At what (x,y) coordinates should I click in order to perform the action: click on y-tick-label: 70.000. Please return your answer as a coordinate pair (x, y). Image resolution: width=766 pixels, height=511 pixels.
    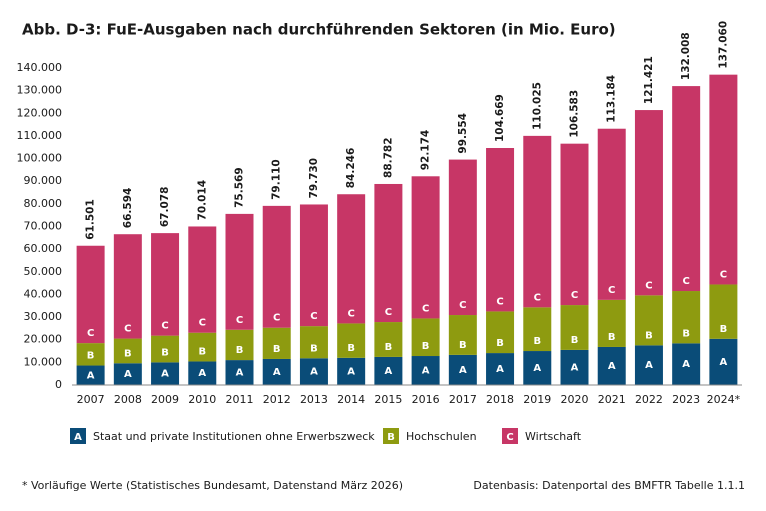
    Looking at the image, I should click on (43, 226).